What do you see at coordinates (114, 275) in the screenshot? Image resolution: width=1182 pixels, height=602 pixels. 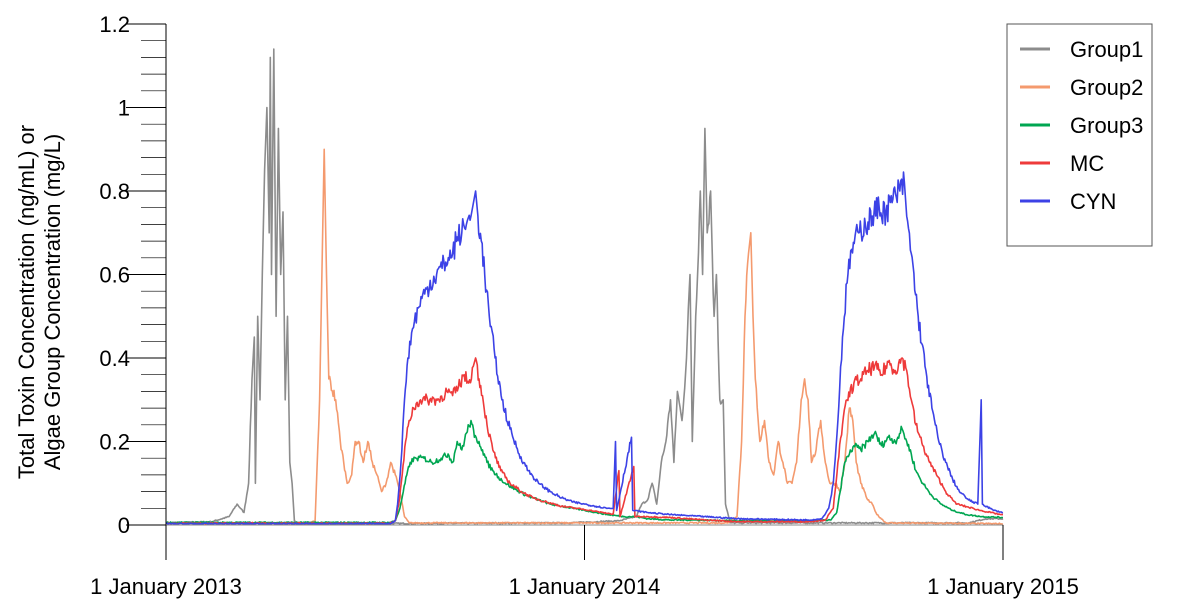 I see `y-tick-label: 0.6` at bounding box center [114, 275].